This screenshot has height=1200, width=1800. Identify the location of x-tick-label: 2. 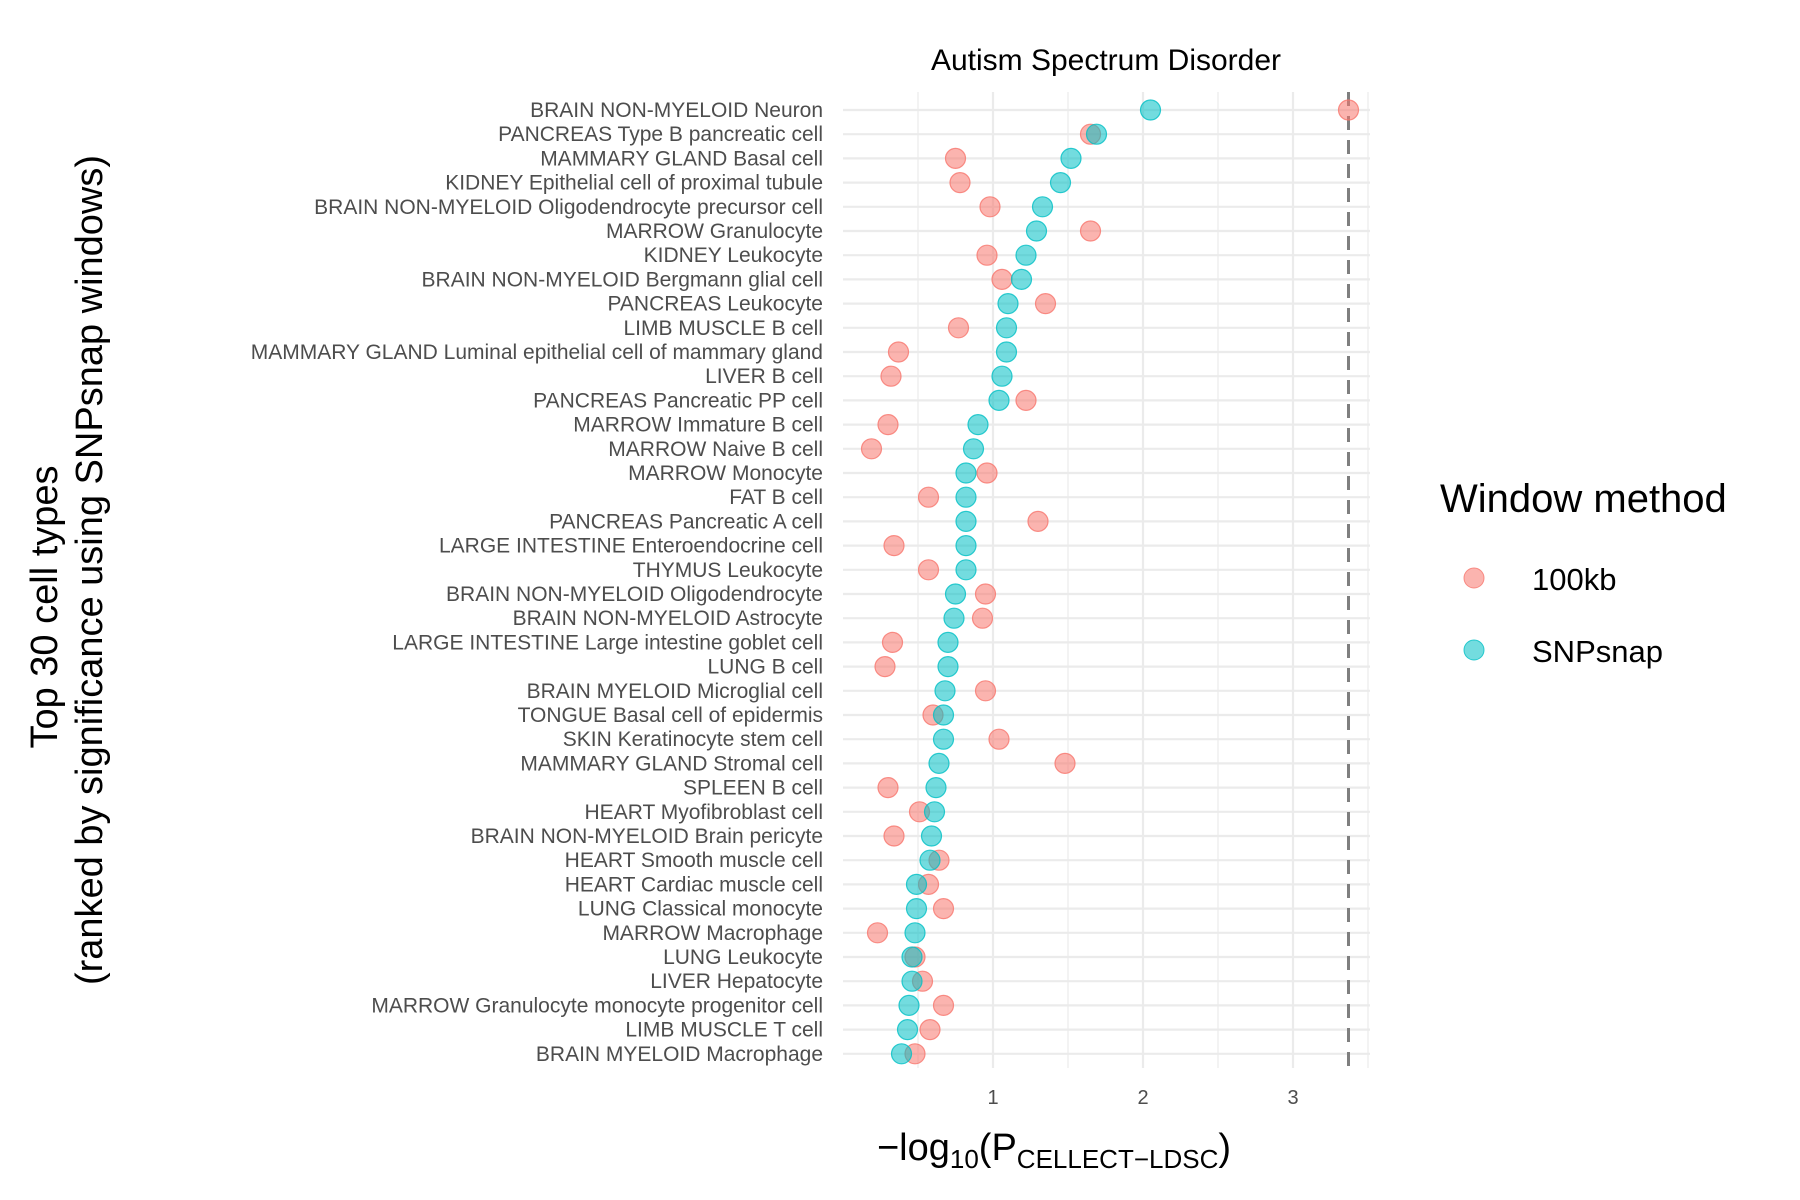
(1142, 1098).